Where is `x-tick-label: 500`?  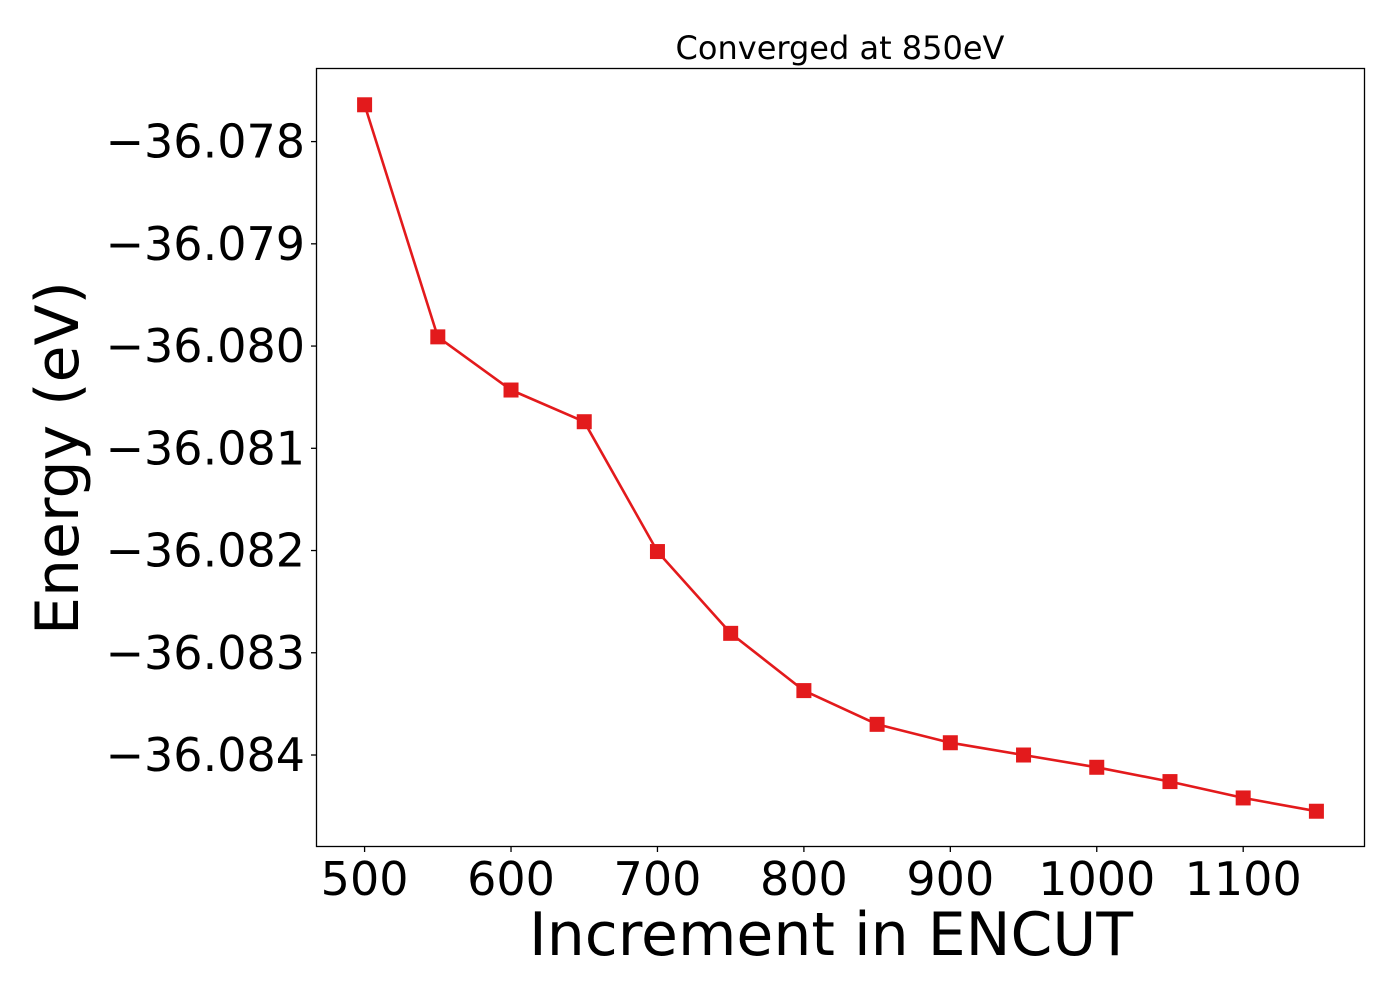
x-tick-label: 500 is located at coordinates (365, 879).